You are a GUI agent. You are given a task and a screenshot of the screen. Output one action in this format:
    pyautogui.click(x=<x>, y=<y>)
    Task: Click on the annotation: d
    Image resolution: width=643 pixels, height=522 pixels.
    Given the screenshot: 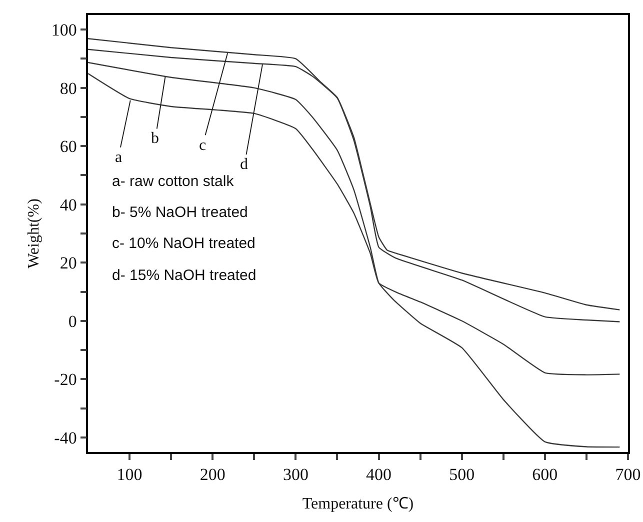 What is the action you would take?
    pyautogui.click(x=244, y=164)
    